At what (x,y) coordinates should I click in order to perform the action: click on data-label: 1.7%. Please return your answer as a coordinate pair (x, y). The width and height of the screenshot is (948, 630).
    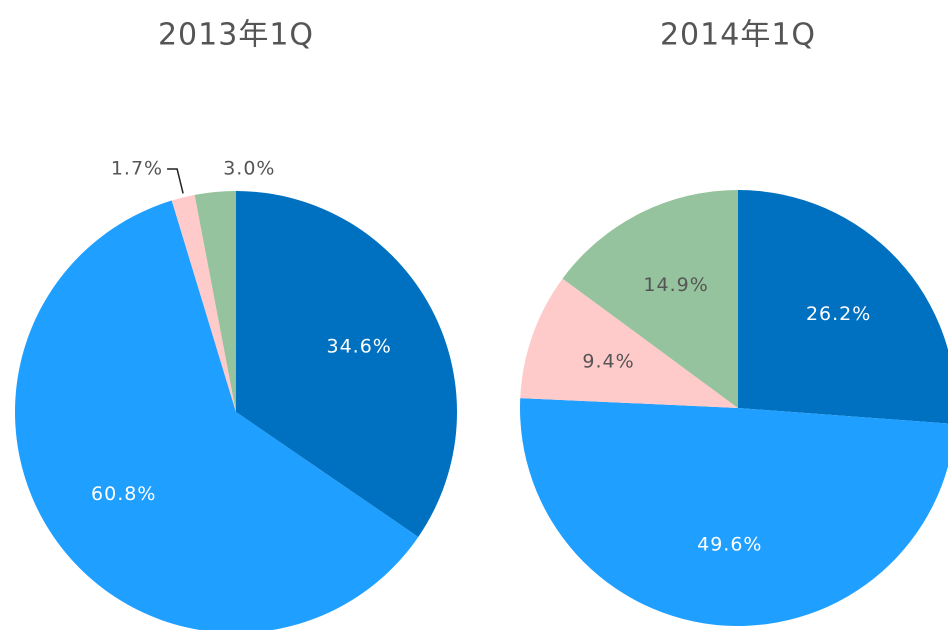
    Looking at the image, I should click on (137, 169).